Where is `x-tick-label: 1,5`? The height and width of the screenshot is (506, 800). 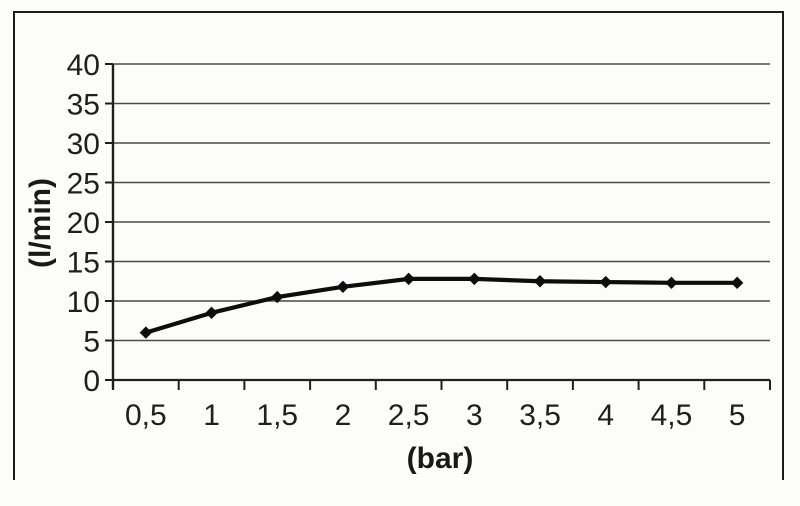
x-tick-label: 1,5 is located at coordinates (277, 415).